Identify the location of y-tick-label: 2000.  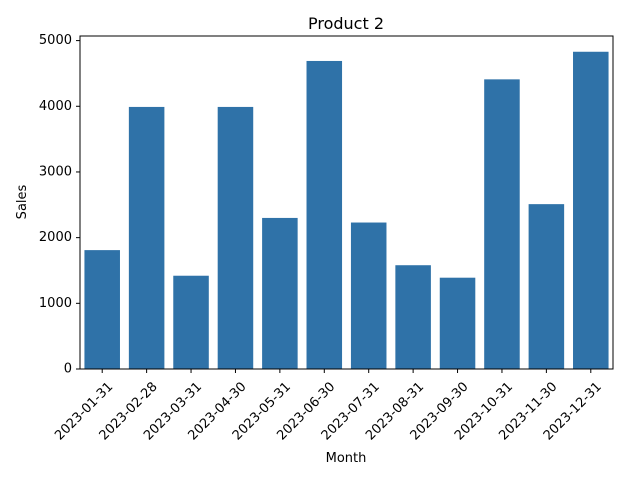
(55, 237).